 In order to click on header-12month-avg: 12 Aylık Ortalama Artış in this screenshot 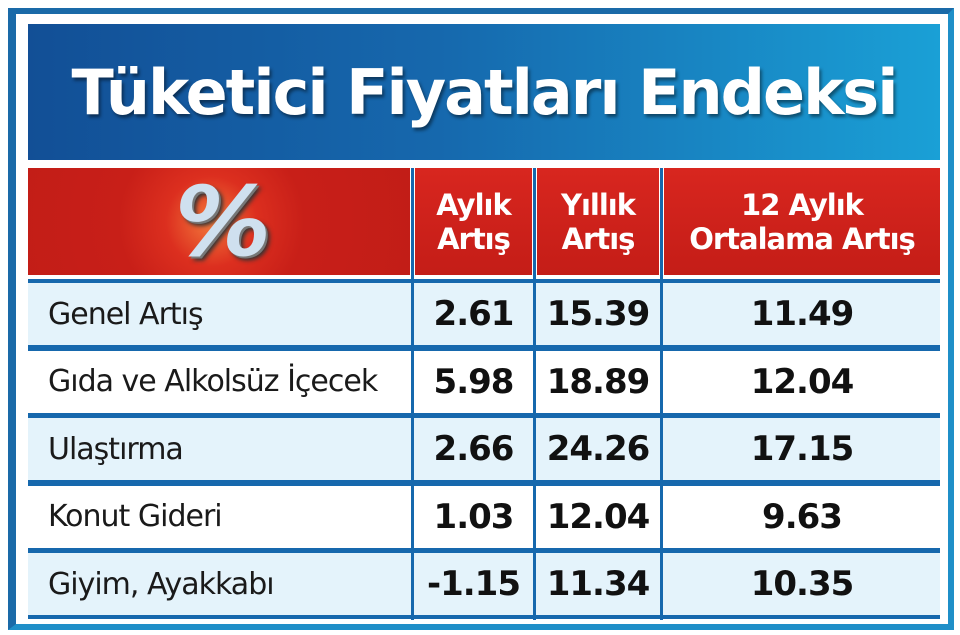, I will do `click(802, 221)`.